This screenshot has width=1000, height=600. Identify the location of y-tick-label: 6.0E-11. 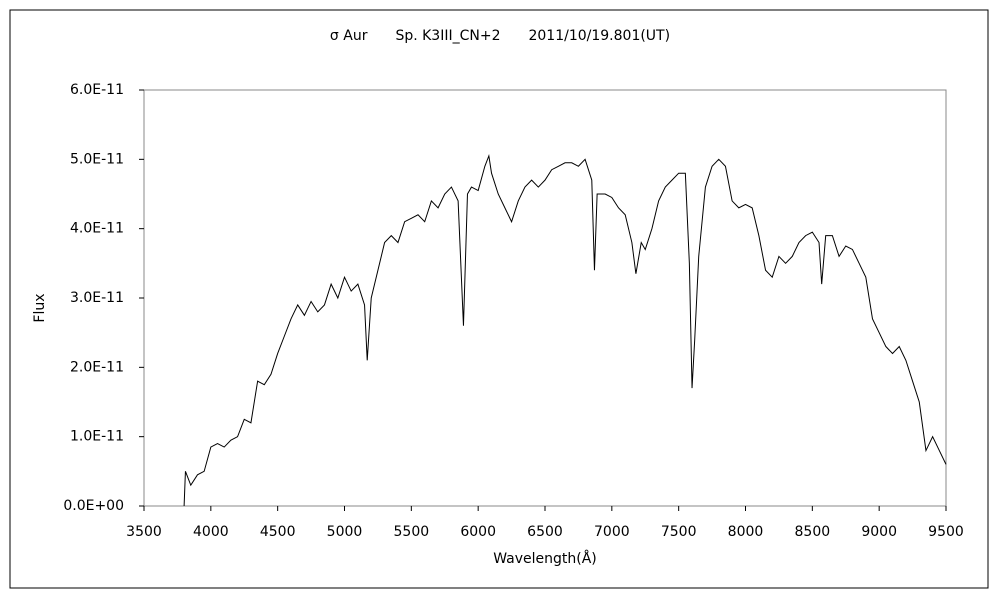
(97, 90).